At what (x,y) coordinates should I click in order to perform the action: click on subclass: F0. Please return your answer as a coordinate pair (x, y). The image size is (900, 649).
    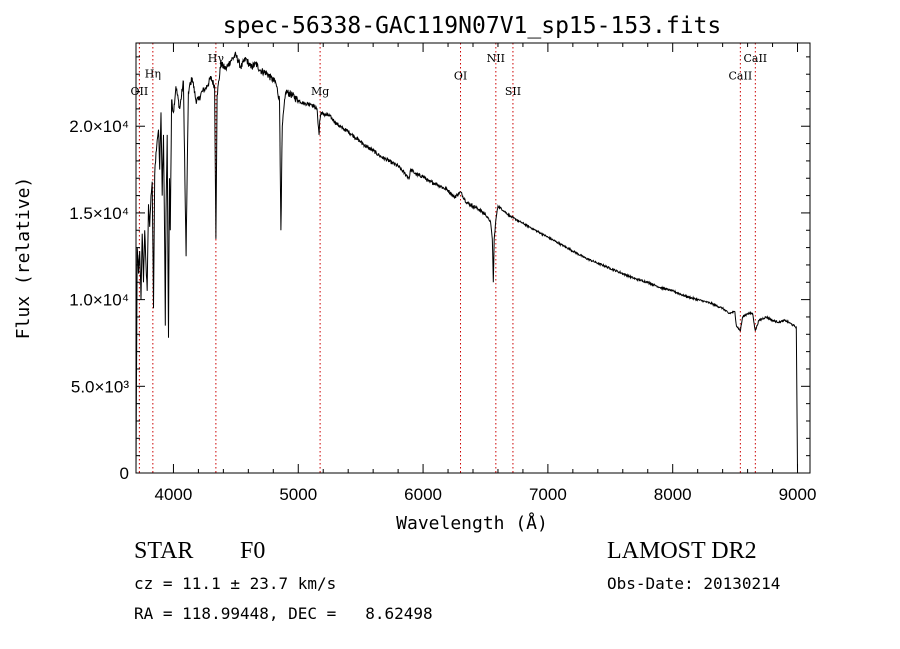
    Looking at the image, I should click on (253, 551).